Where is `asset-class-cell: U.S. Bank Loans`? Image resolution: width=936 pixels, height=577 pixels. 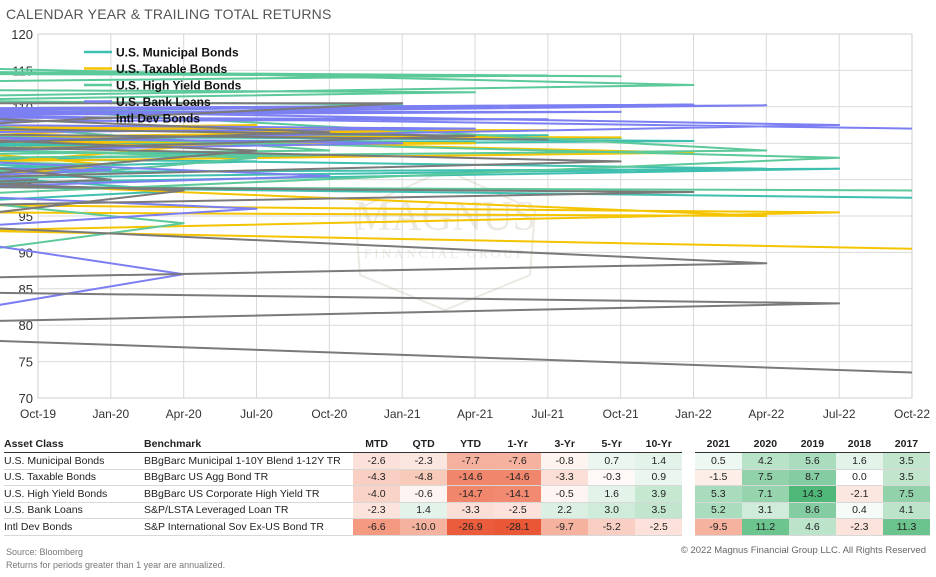 asset-class-cell: U.S. Bank Loans is located at coordinates (74, 510).